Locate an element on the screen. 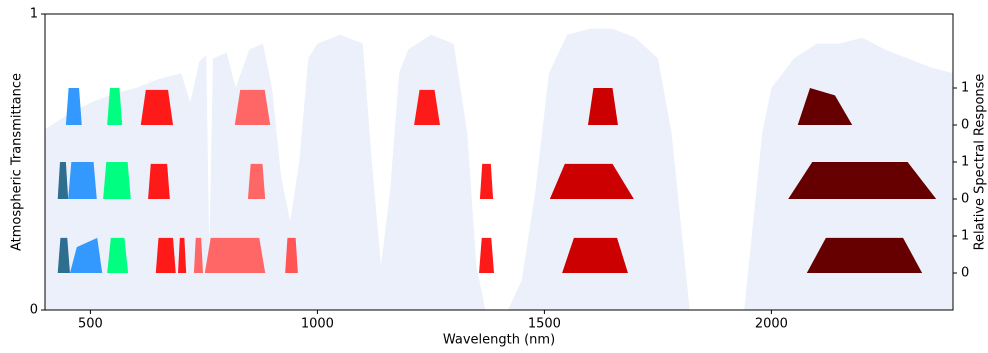 This screenshot has height=353, width=988. y-tick-label: 1 is located at coordinates (34, 14).